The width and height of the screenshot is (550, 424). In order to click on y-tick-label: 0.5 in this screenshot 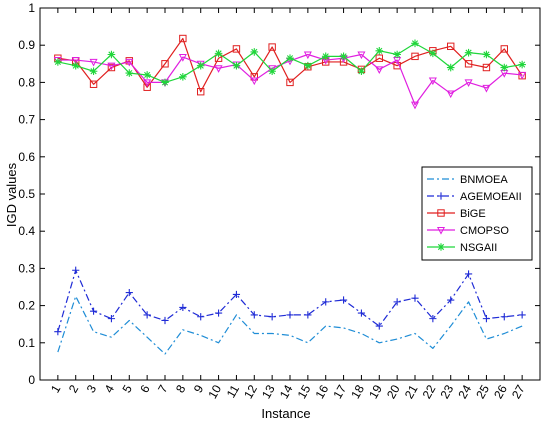, I will do `click(26, 194)`.